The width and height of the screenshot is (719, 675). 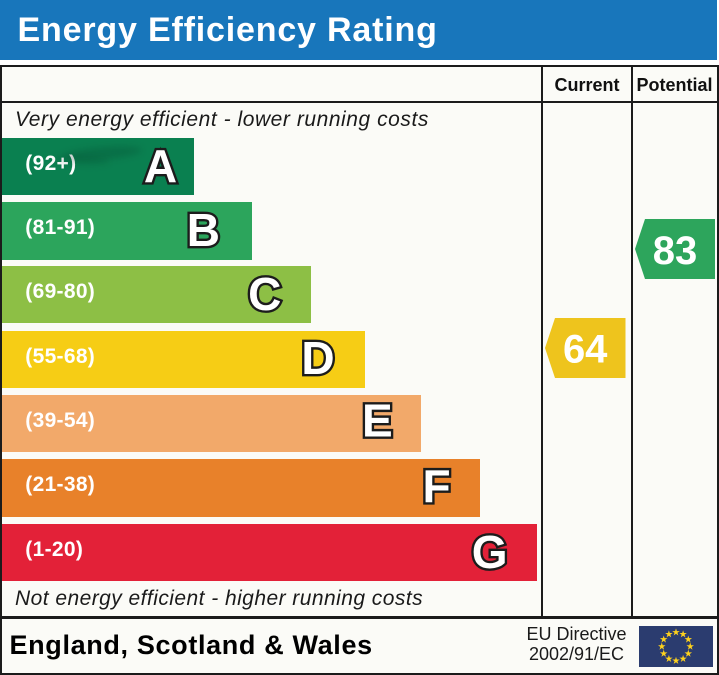 I want to click on svg-text: 64, so click(x=585, y=350).